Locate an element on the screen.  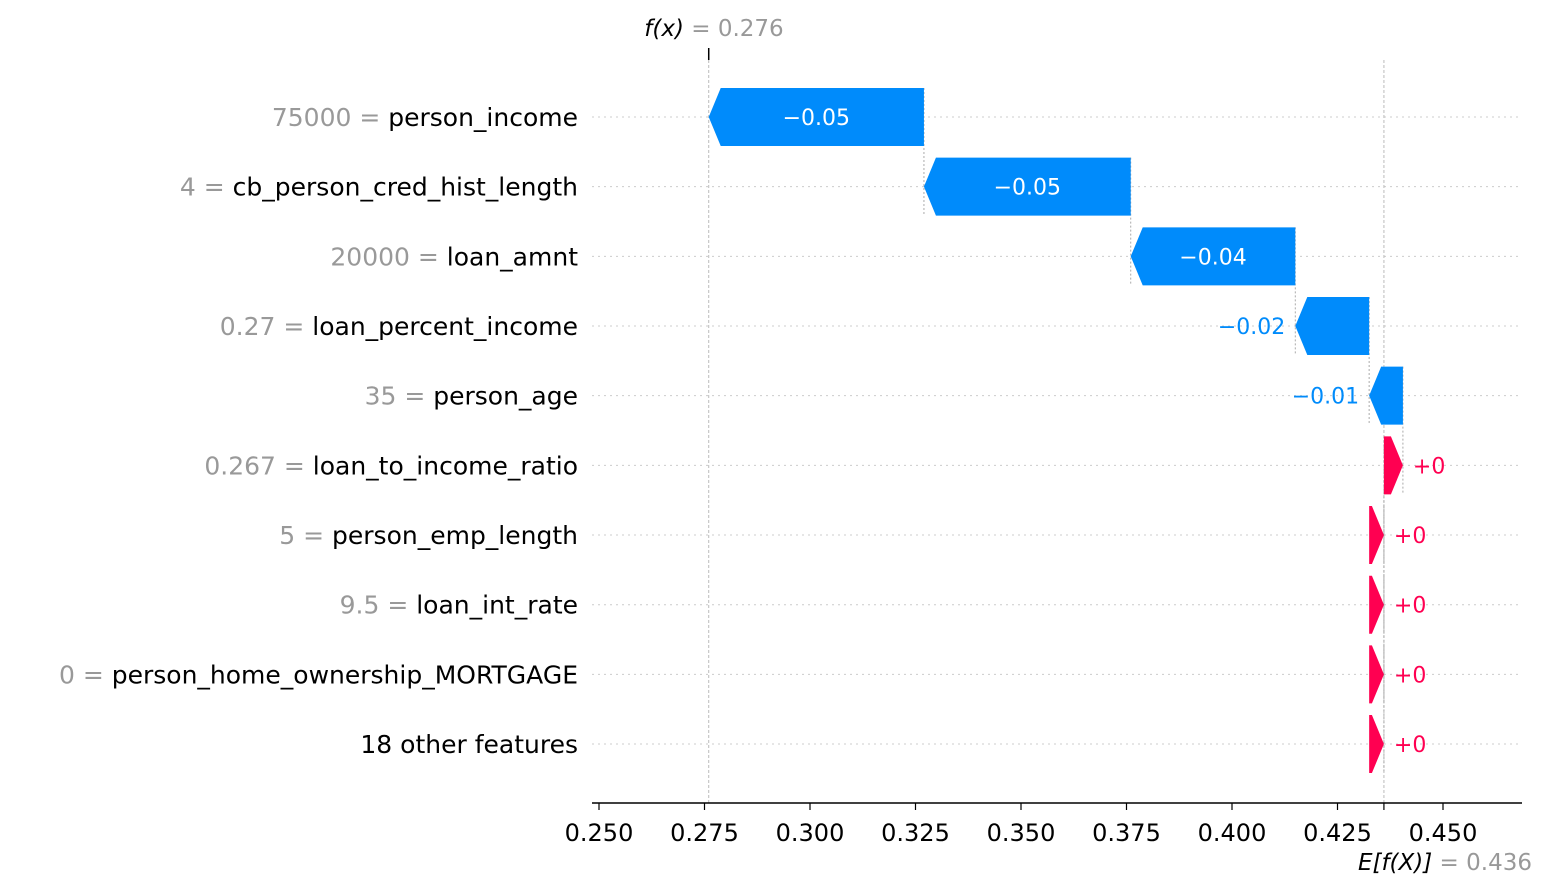
feature-label: 35 = person_age is located at coordinates (471, 396).